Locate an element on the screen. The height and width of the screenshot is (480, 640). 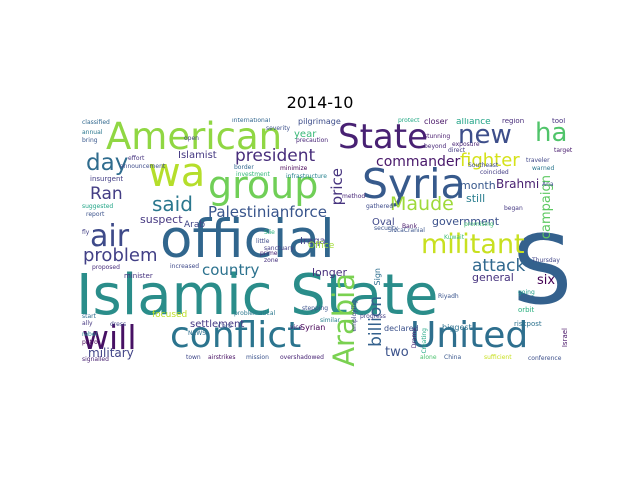
cloud-word-employing: employing is located at coordinates (354, 316).